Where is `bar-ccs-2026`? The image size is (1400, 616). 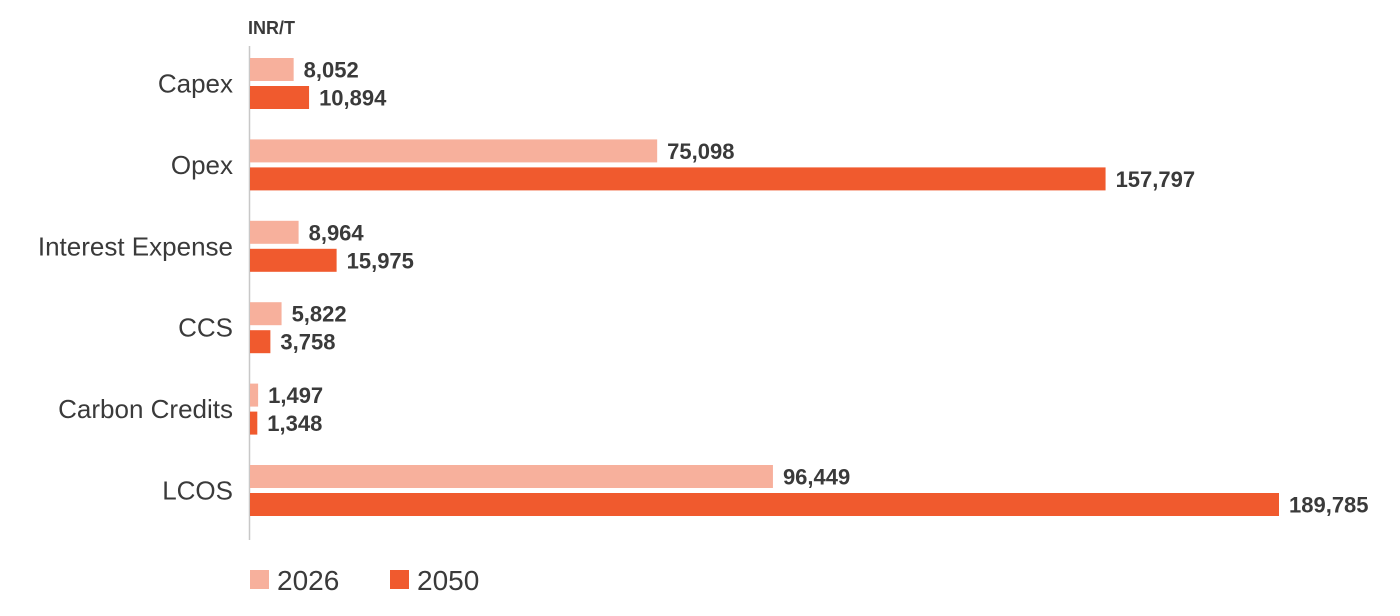
bar-ccs-2026 is located at coordinates (266, 314).